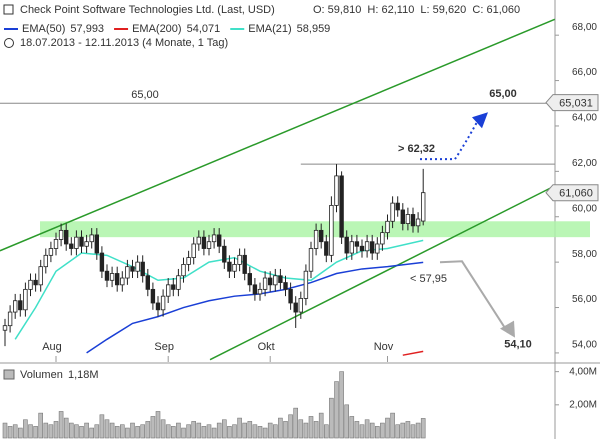 The image size is (600, 439). Describe the element at coordinates (474, 297) in the screenshot. I see `down-arrow` at that location.